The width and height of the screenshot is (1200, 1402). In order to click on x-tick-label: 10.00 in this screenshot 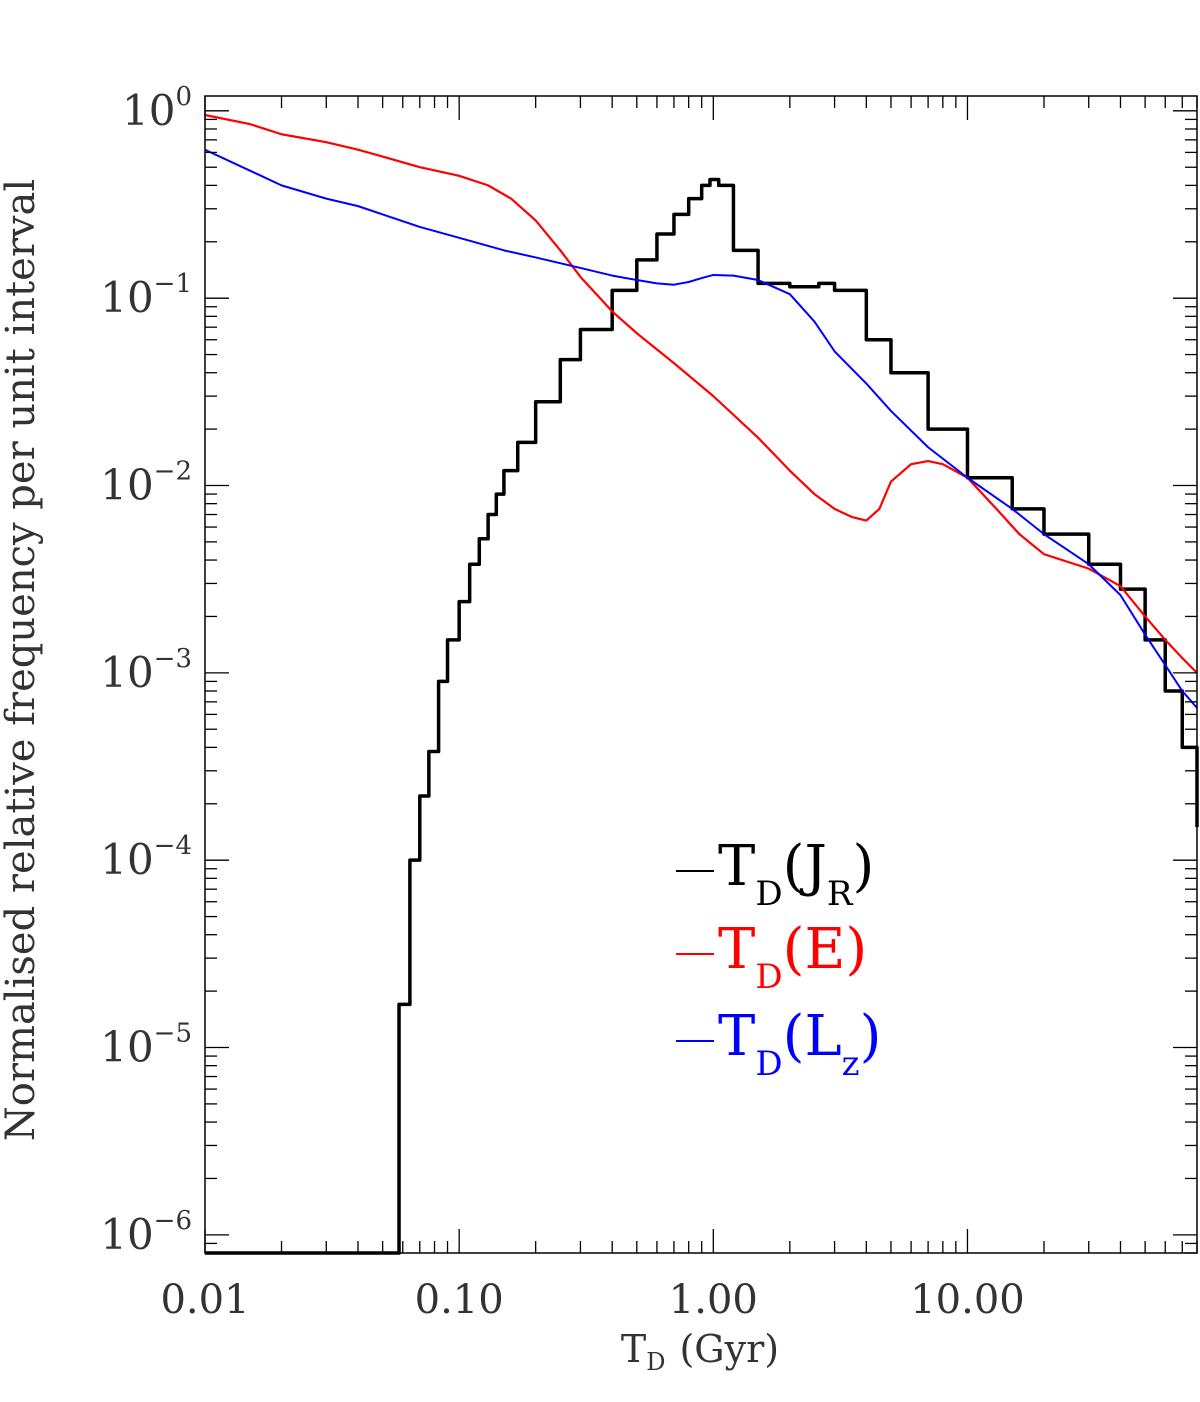, I will do `click(967, 1300)`.